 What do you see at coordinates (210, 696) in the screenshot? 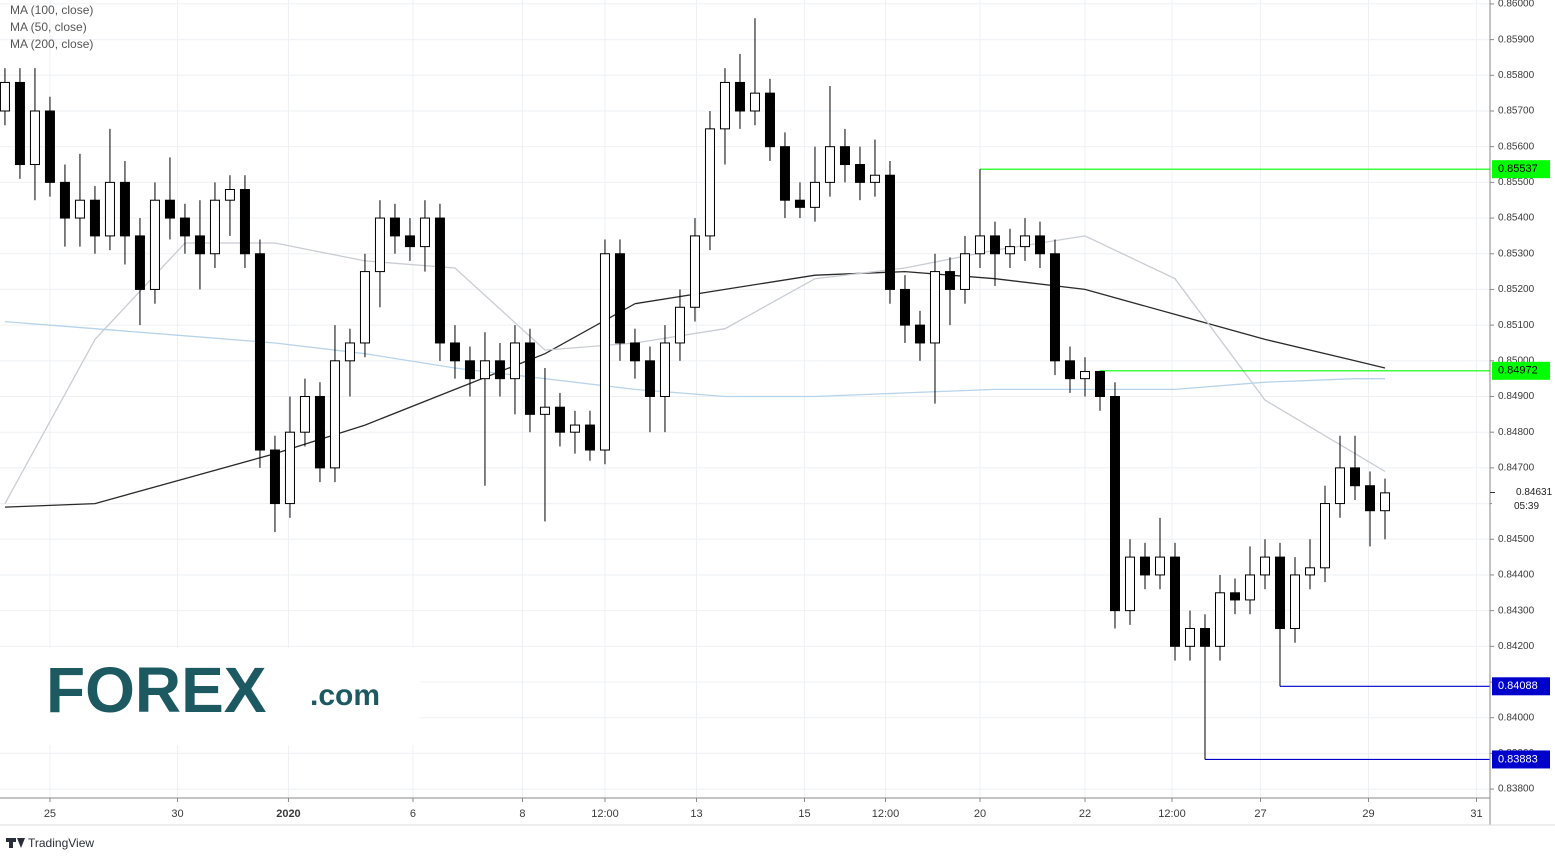
I see `logo-backdrop` at bounding box center [210, 696].